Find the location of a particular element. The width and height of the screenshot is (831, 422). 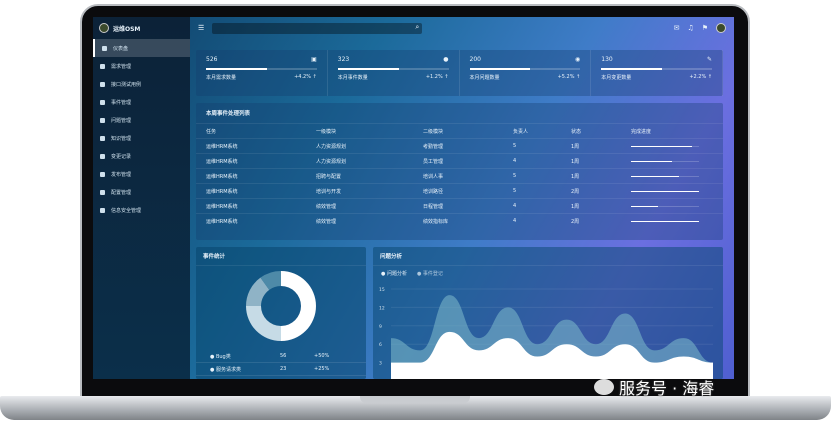

table-row: 运维HRM系统 招聘与配置 培训人事 5 1周 is located at coordinates (459, 175).